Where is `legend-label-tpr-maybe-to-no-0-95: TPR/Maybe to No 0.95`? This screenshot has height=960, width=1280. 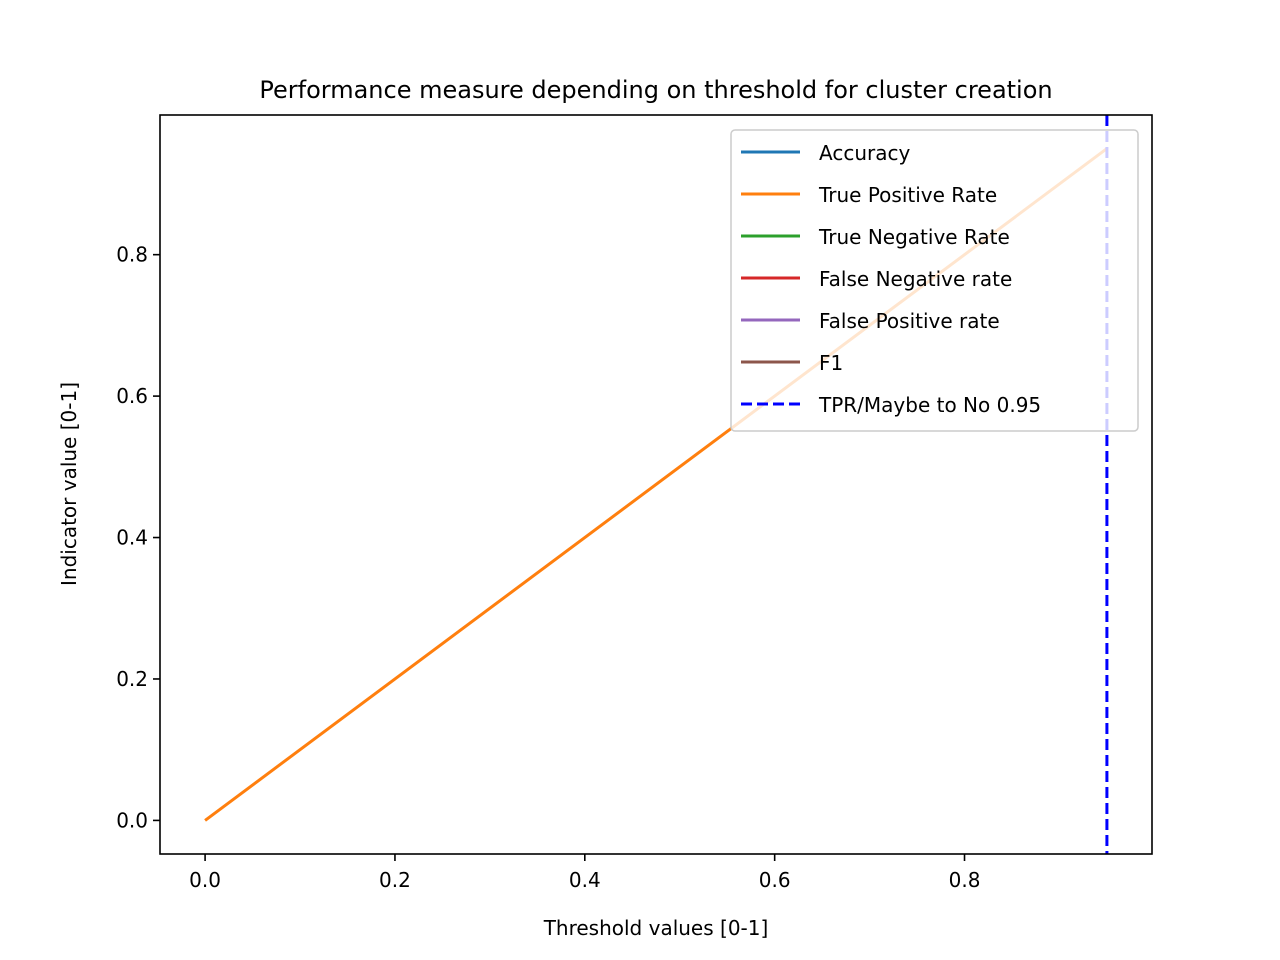
legend-label-tpr-maybe-to-no-0-95: TPR/Maybe to No 0.95 is located at coordinates (929, 405).